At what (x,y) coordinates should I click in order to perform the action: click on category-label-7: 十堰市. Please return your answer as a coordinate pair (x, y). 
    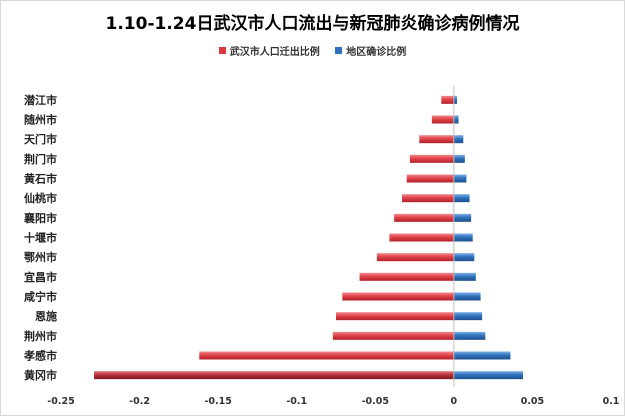
    Looking at the image, I should click on (40, 238).